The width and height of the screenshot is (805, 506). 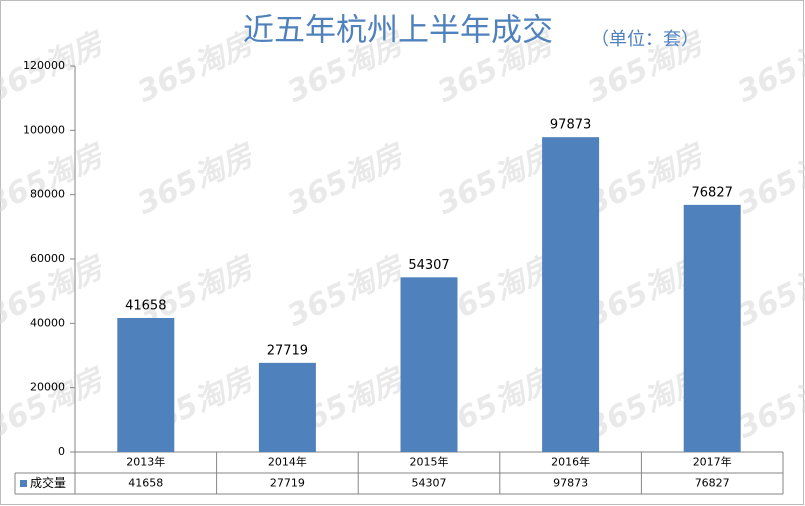 What do you see at coordinates (145, 483) in the screenshot?
I see `table-value: 41658` at bounding box center [145, 483].